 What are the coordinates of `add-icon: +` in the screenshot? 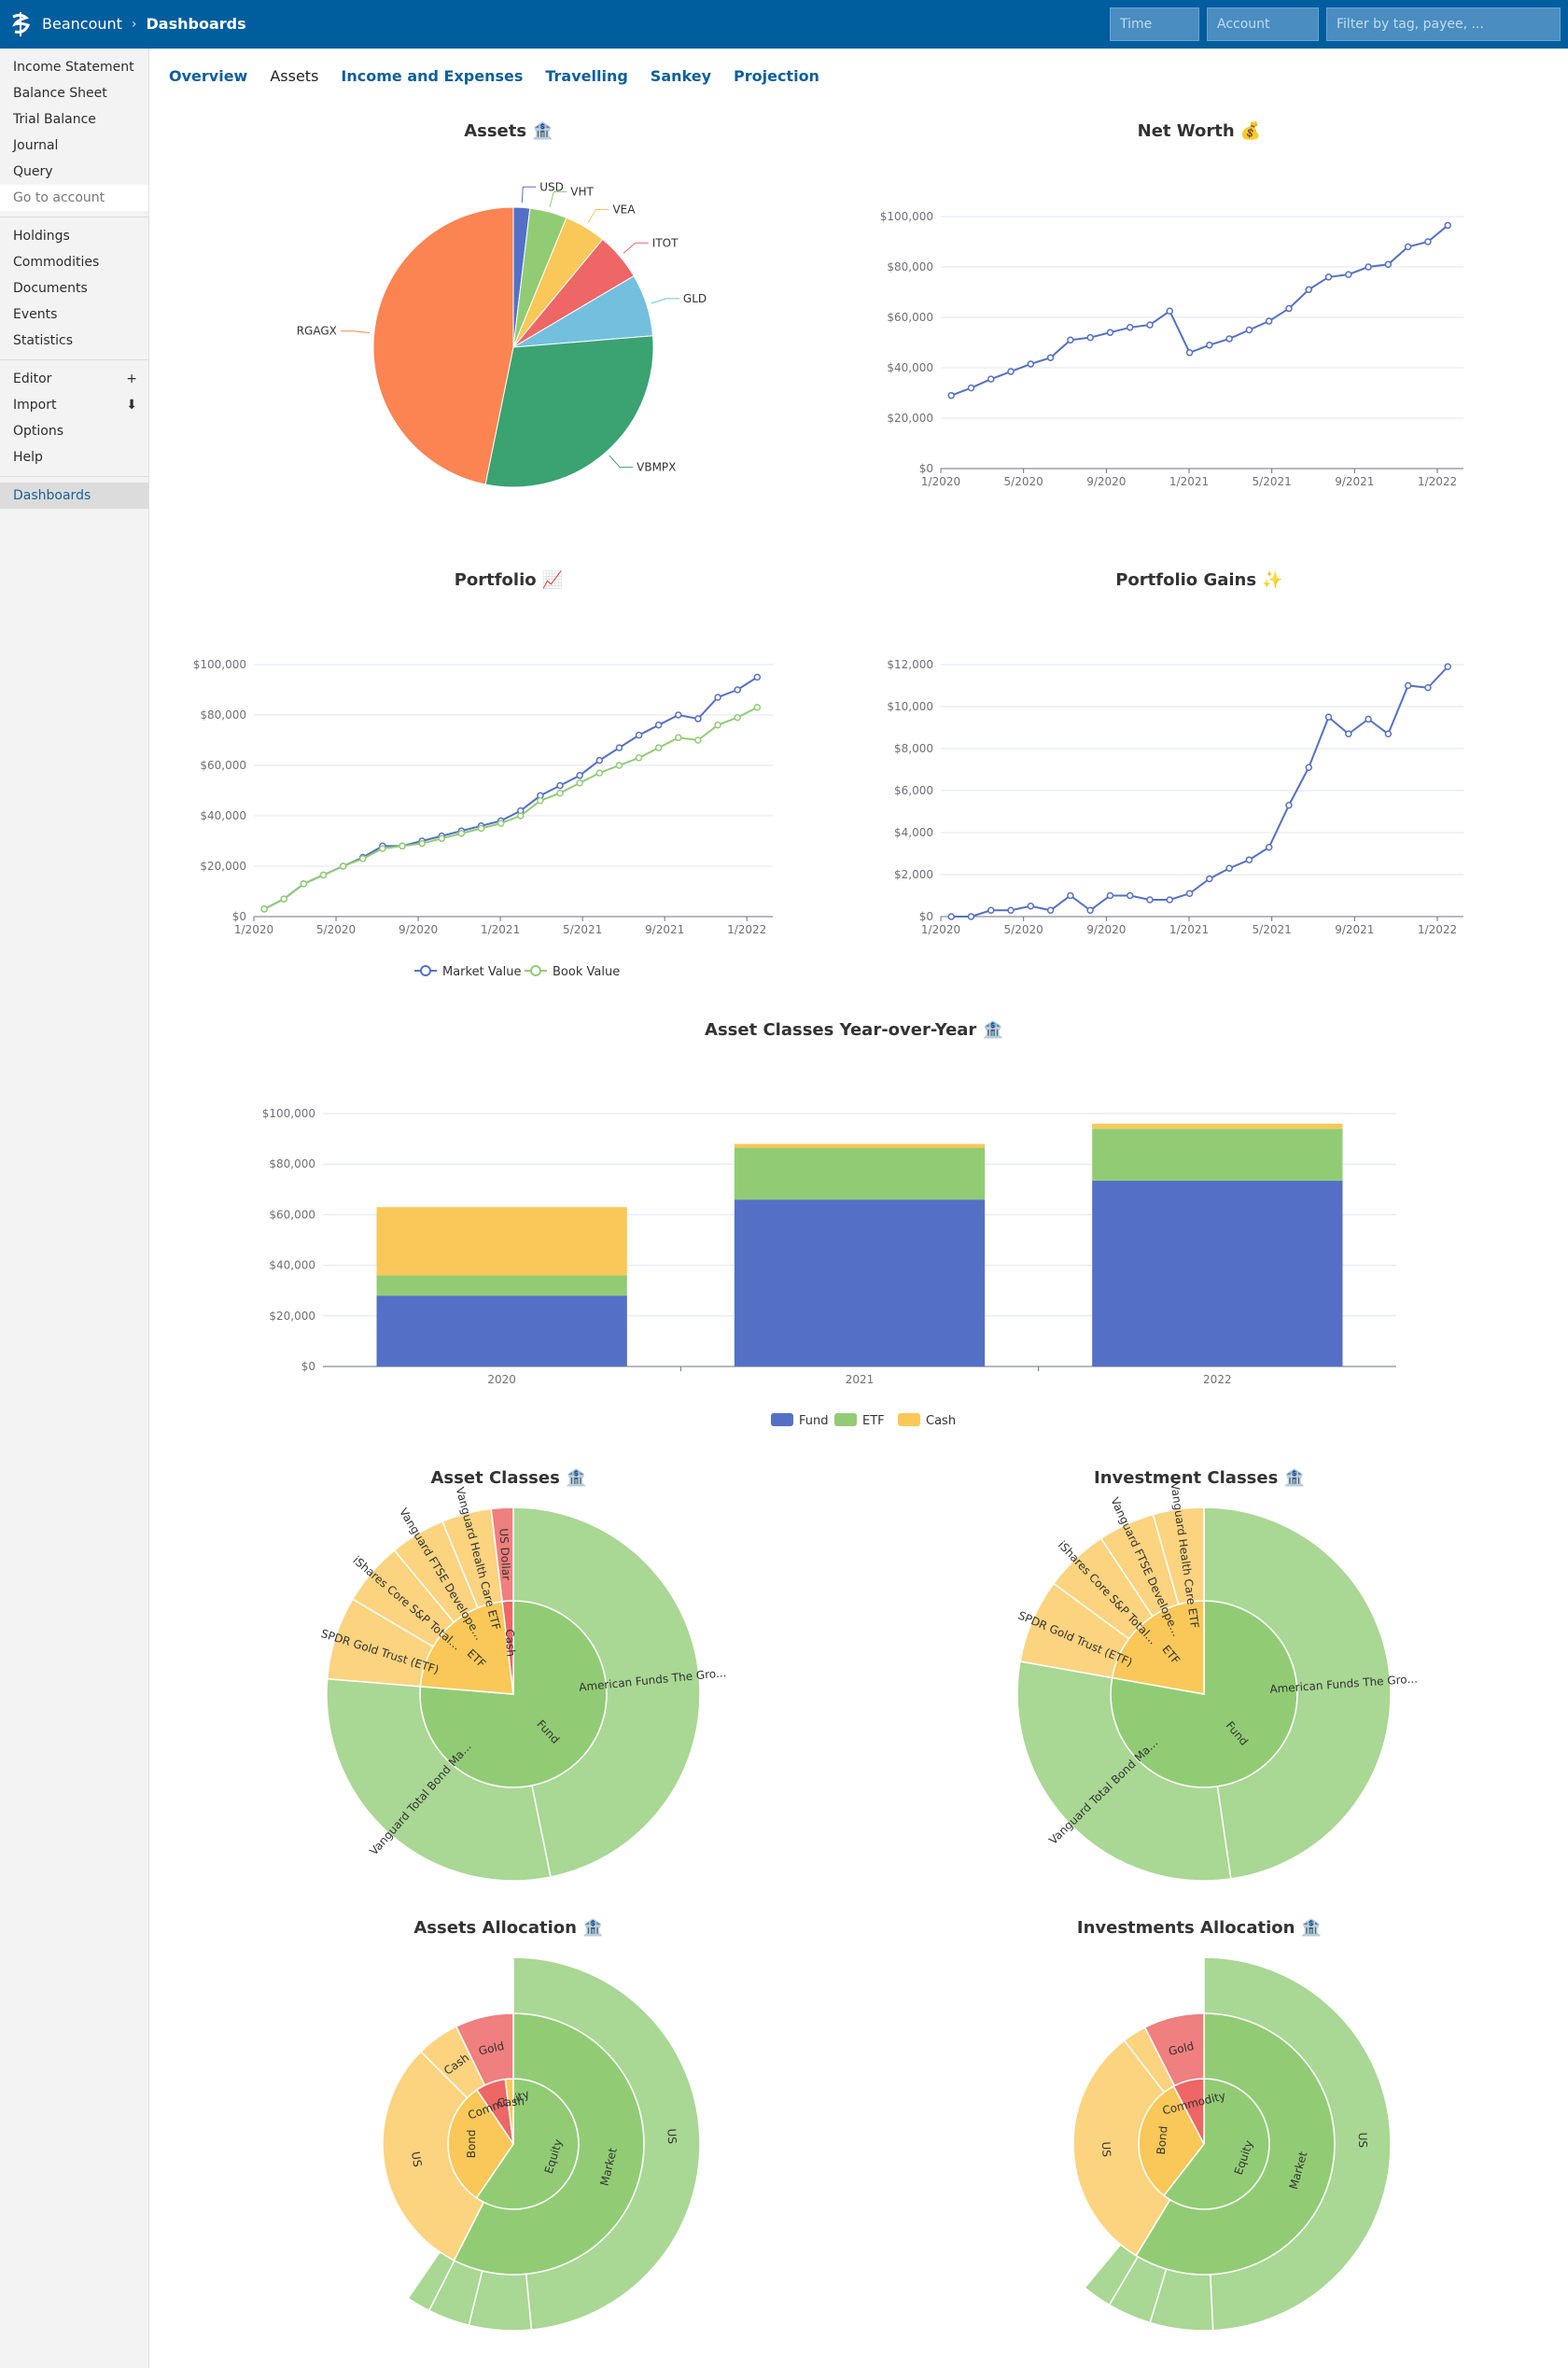 It's located at (131, 378).